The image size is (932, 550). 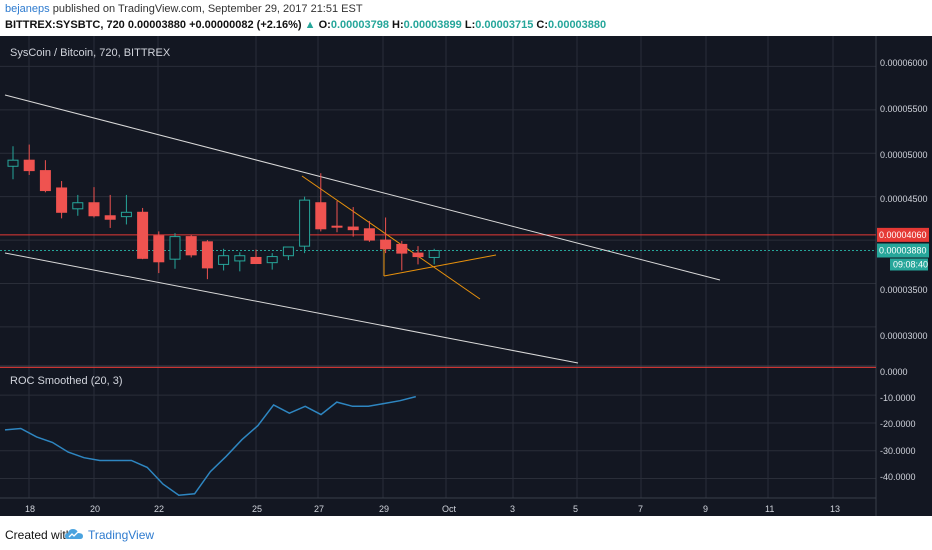 I want to click on time-tick: 18, so click(x=30, y=509).